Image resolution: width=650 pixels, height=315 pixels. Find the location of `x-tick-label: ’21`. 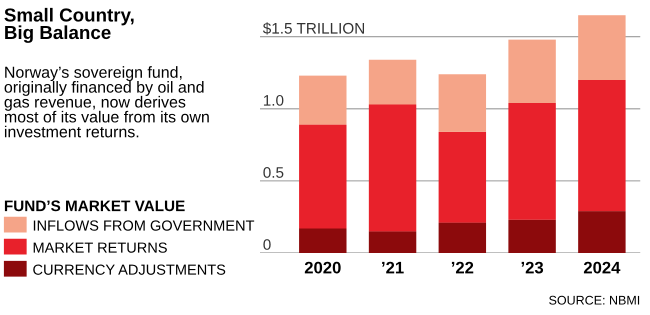

x-tick-label: ’21 is located at coordinates (393, 268).